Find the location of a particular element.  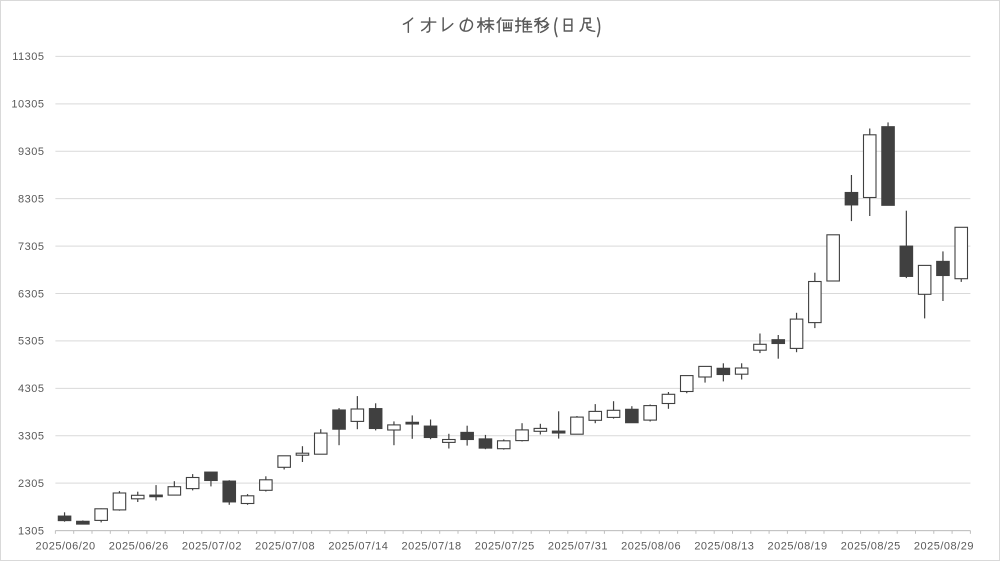

svg-text: 2025/08/29 is located at coordinates (944, 547).